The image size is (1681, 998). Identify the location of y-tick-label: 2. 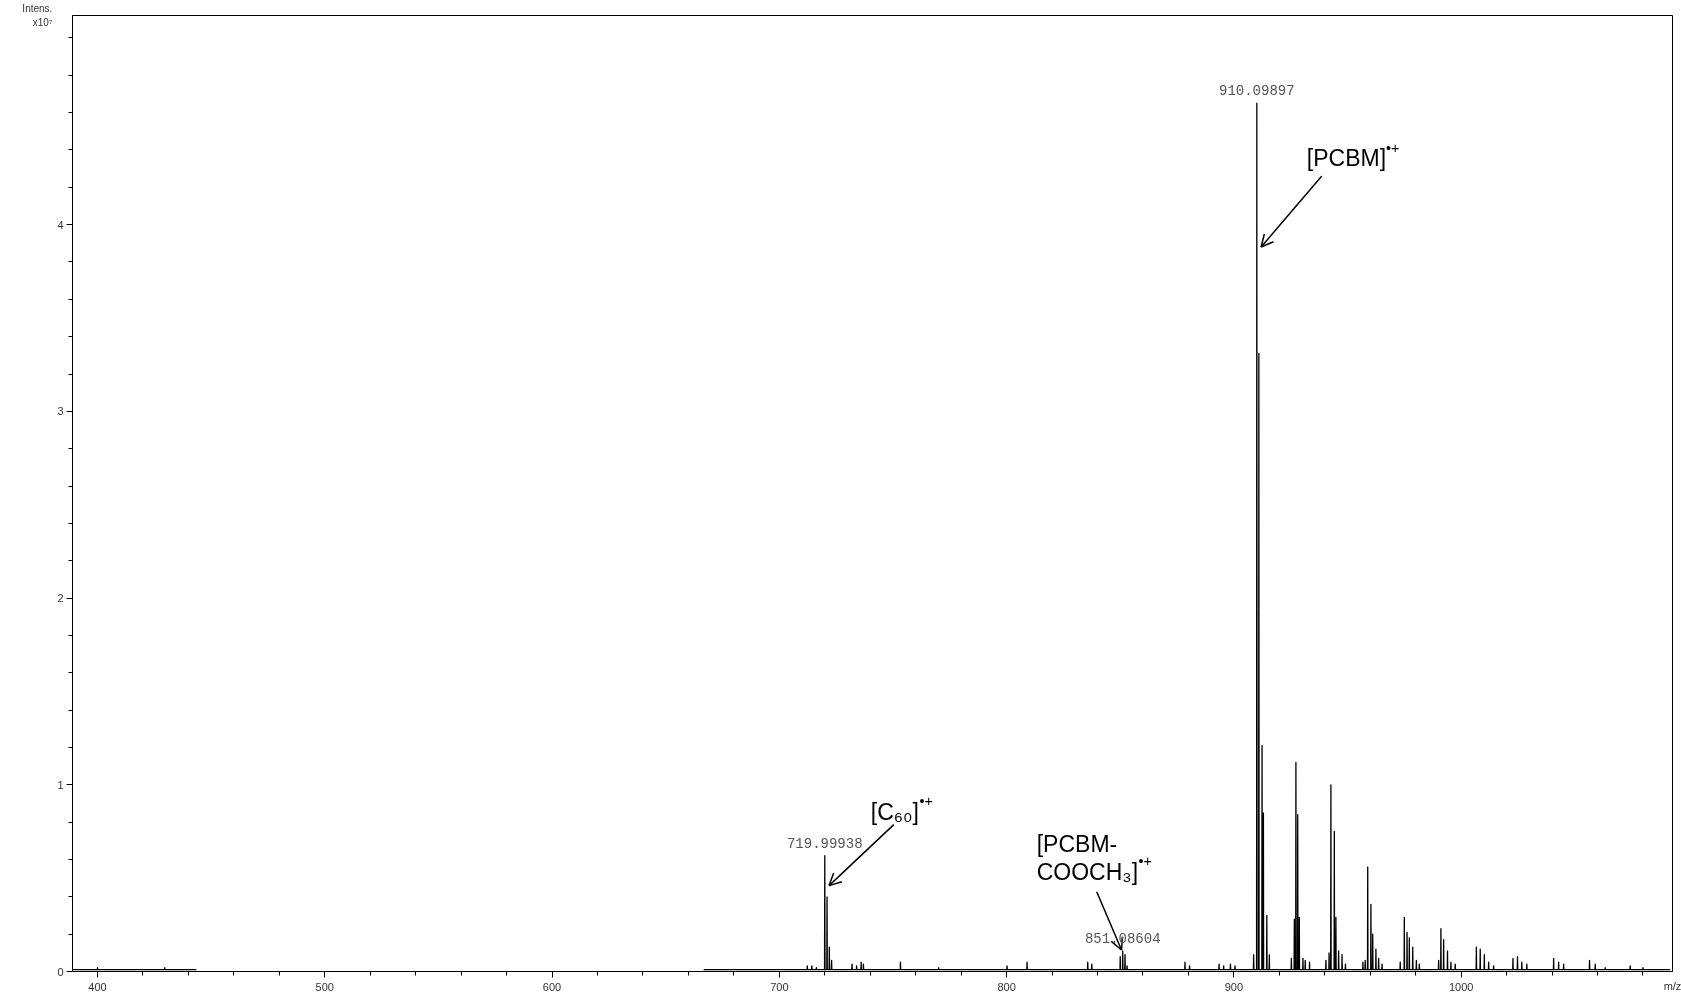
(60, 598).